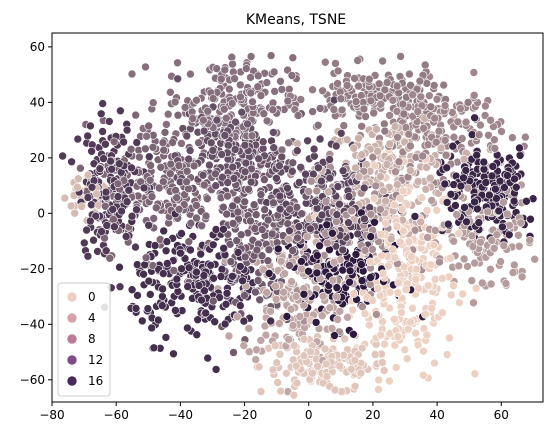 This screenshot has height=435, width=554. I want to click on x-tick-label: −80, so click(51, 415).